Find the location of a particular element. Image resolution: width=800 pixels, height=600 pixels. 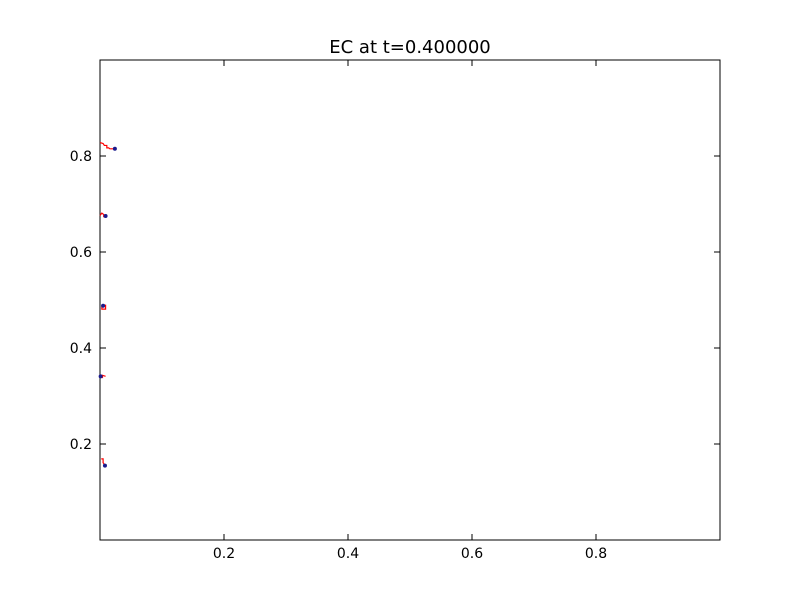

y-tick-label: 0.4 is located at coordinates (81, 349).